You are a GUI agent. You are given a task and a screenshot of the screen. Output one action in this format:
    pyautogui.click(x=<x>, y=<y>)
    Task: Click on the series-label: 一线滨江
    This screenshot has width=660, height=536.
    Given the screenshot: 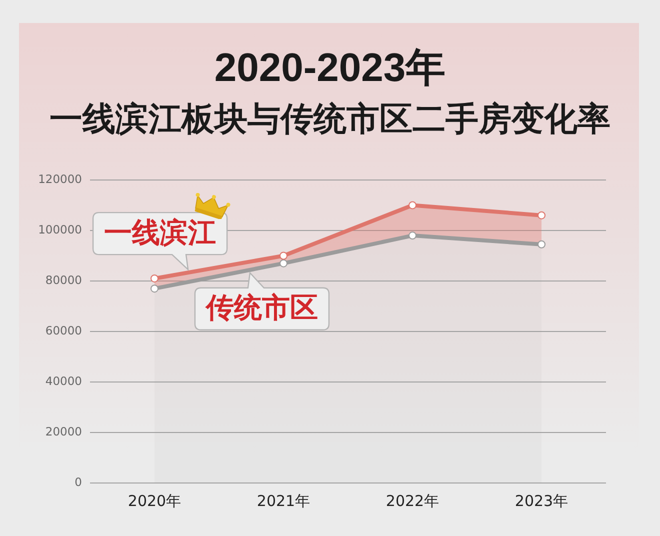 What is the action you would take?
    pyautogui.click(x=160, y=232)
    